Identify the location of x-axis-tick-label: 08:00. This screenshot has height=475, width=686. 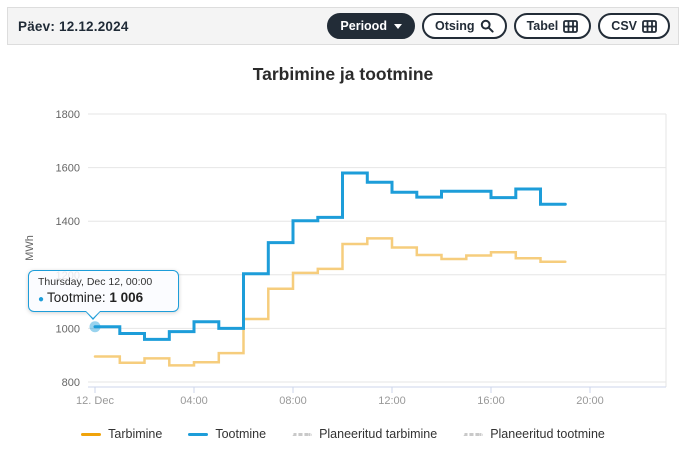
(293, 401).